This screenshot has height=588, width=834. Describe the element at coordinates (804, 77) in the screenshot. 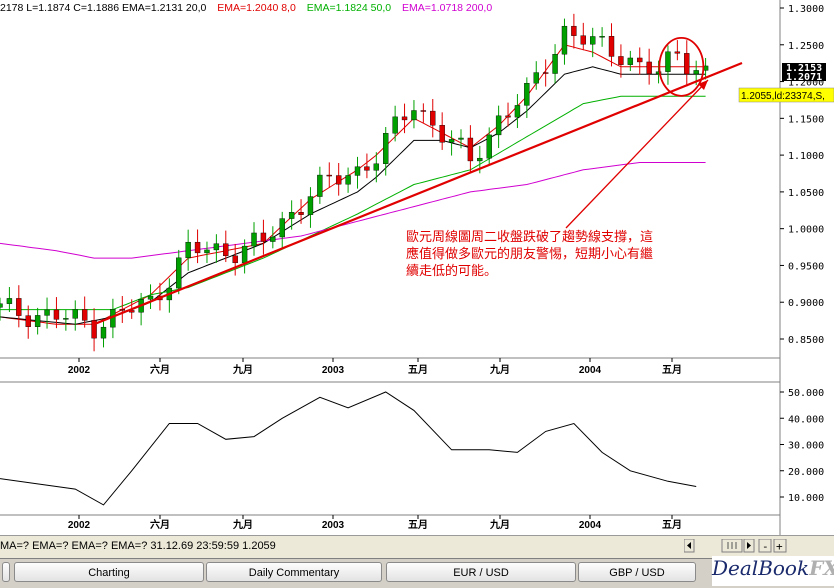

I see `price-badge-bottom-text: 1.2071` at that location.